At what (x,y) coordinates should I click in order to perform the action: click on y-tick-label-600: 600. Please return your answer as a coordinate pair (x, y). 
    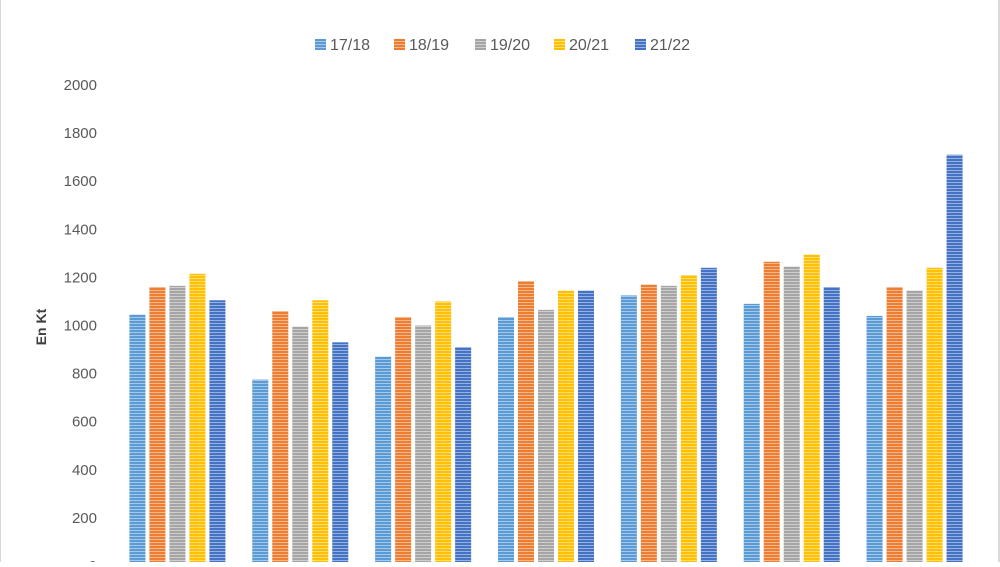
    Looking at the image, I should click on (84, 422).